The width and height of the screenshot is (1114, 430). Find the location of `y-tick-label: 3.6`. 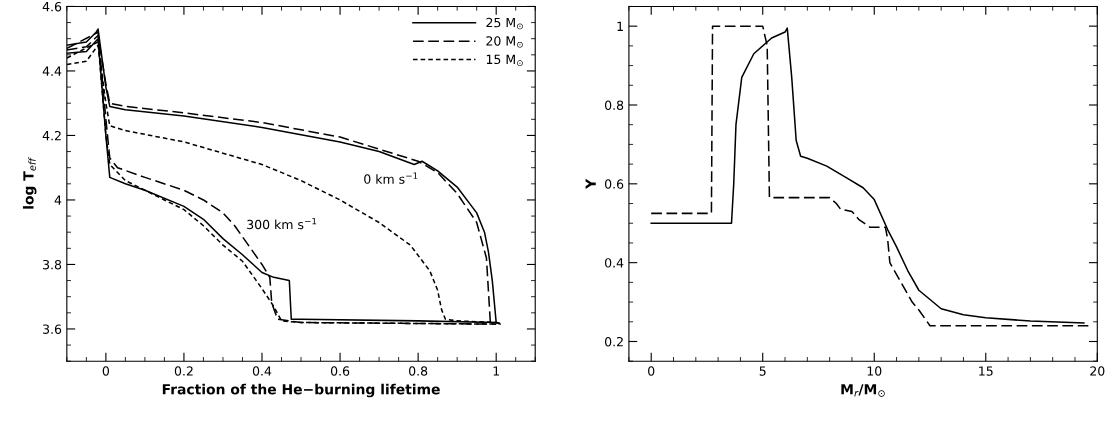

y-tick-label: 3.6 is located at coordinates (52, 329).